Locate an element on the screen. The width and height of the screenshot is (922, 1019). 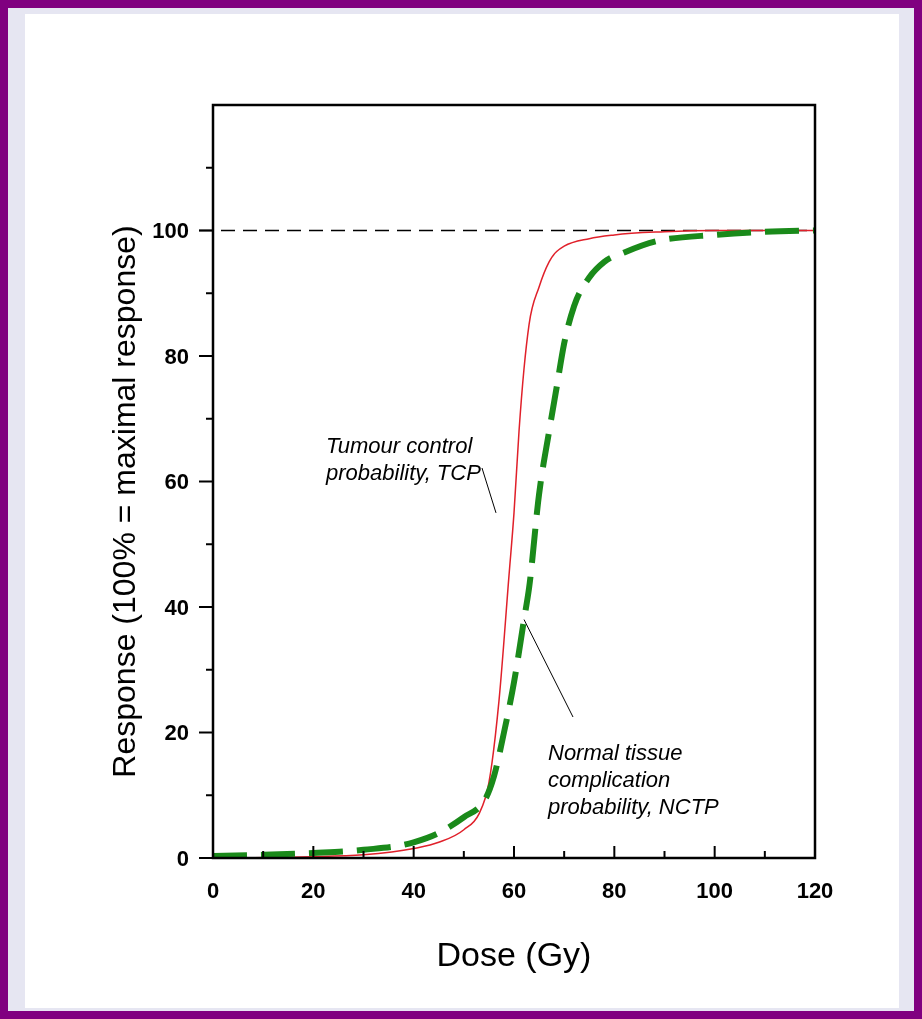
x-tick-label: 120 is located at coordinates (815, 890).